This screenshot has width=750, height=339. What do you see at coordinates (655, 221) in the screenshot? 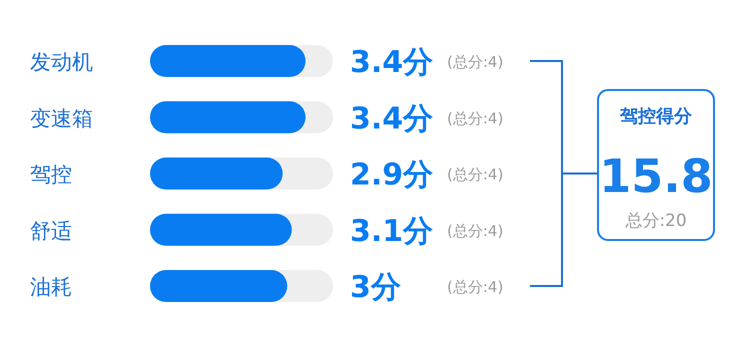
I see `text: 总分:20` at bounding box center [655, 221].